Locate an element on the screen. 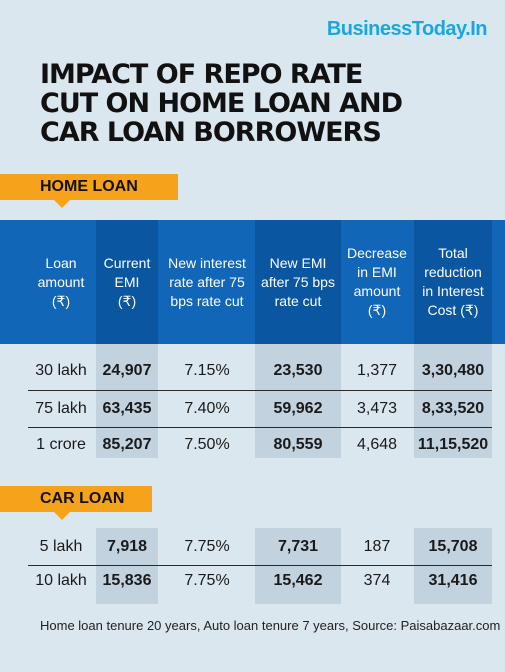 The width and height of the screenshot is (505, 672). column-header-emi-decrease: Decrease in EMI amount (₹) is located at coordinates (377, 282).